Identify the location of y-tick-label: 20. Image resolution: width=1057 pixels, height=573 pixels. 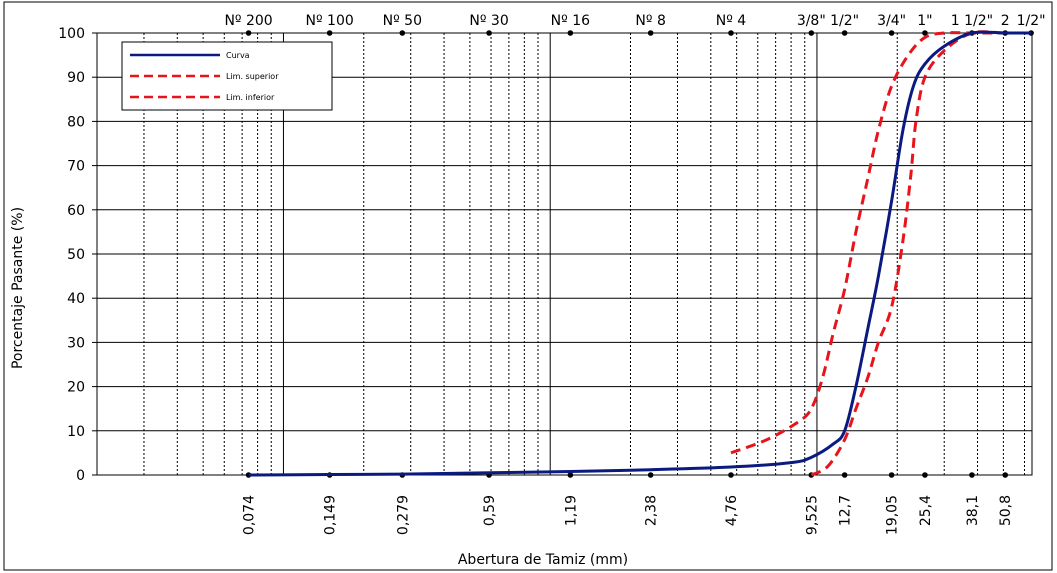
(76, 388).